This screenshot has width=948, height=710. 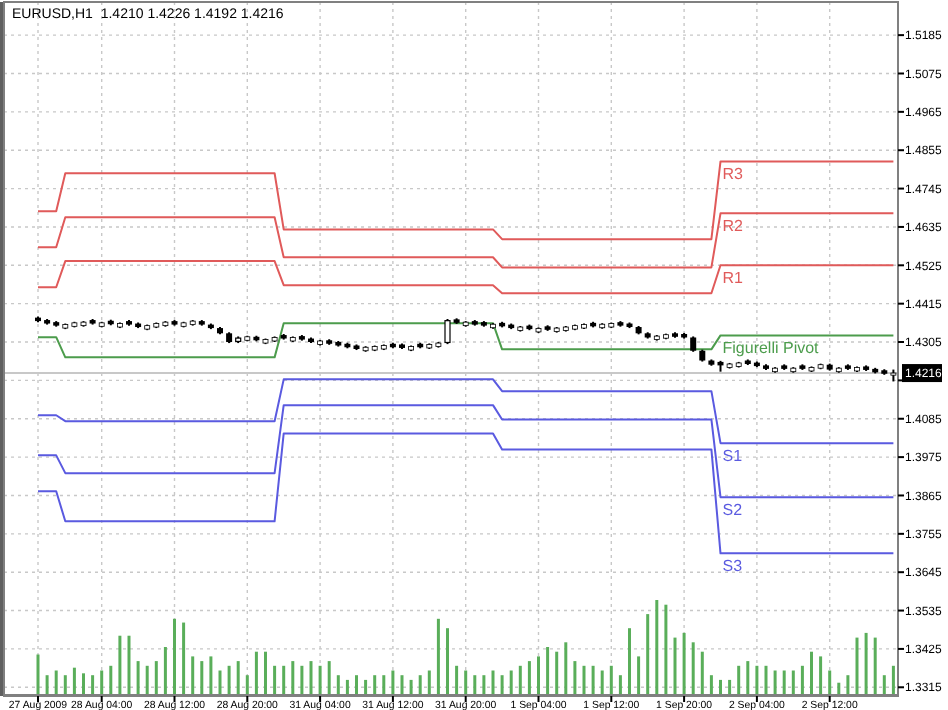 What do you see at coordinates (733, 226) in the screenshot?
I see `series-label: R2` at bounding box center [733, 226].